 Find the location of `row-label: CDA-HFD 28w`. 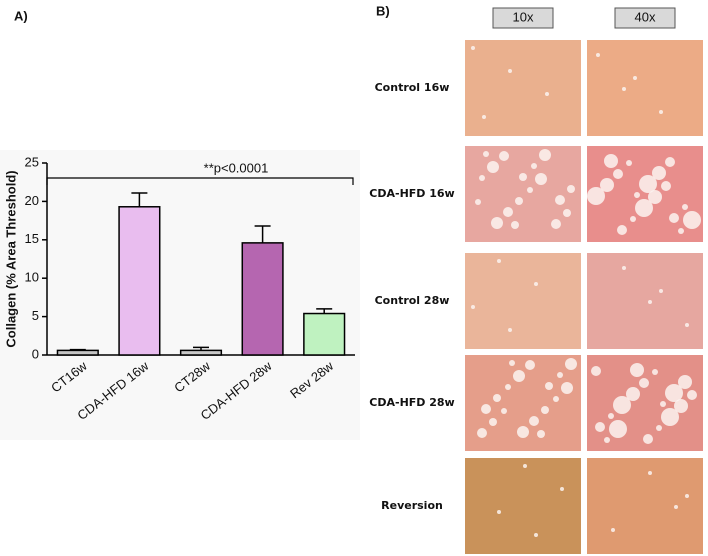

row-label: CDA-HFD 28w is located at coordinates (411, 402).